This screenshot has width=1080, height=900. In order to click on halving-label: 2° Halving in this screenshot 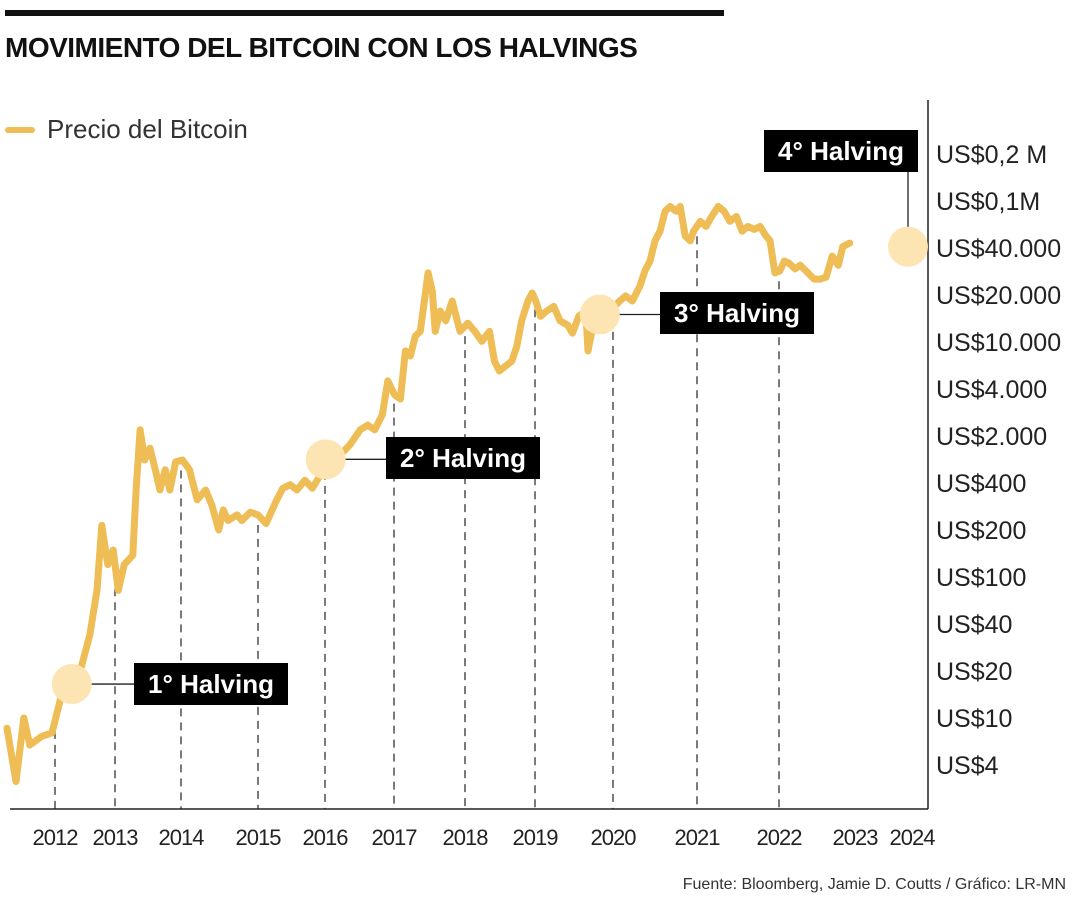, I will do `click(463, 458)`.